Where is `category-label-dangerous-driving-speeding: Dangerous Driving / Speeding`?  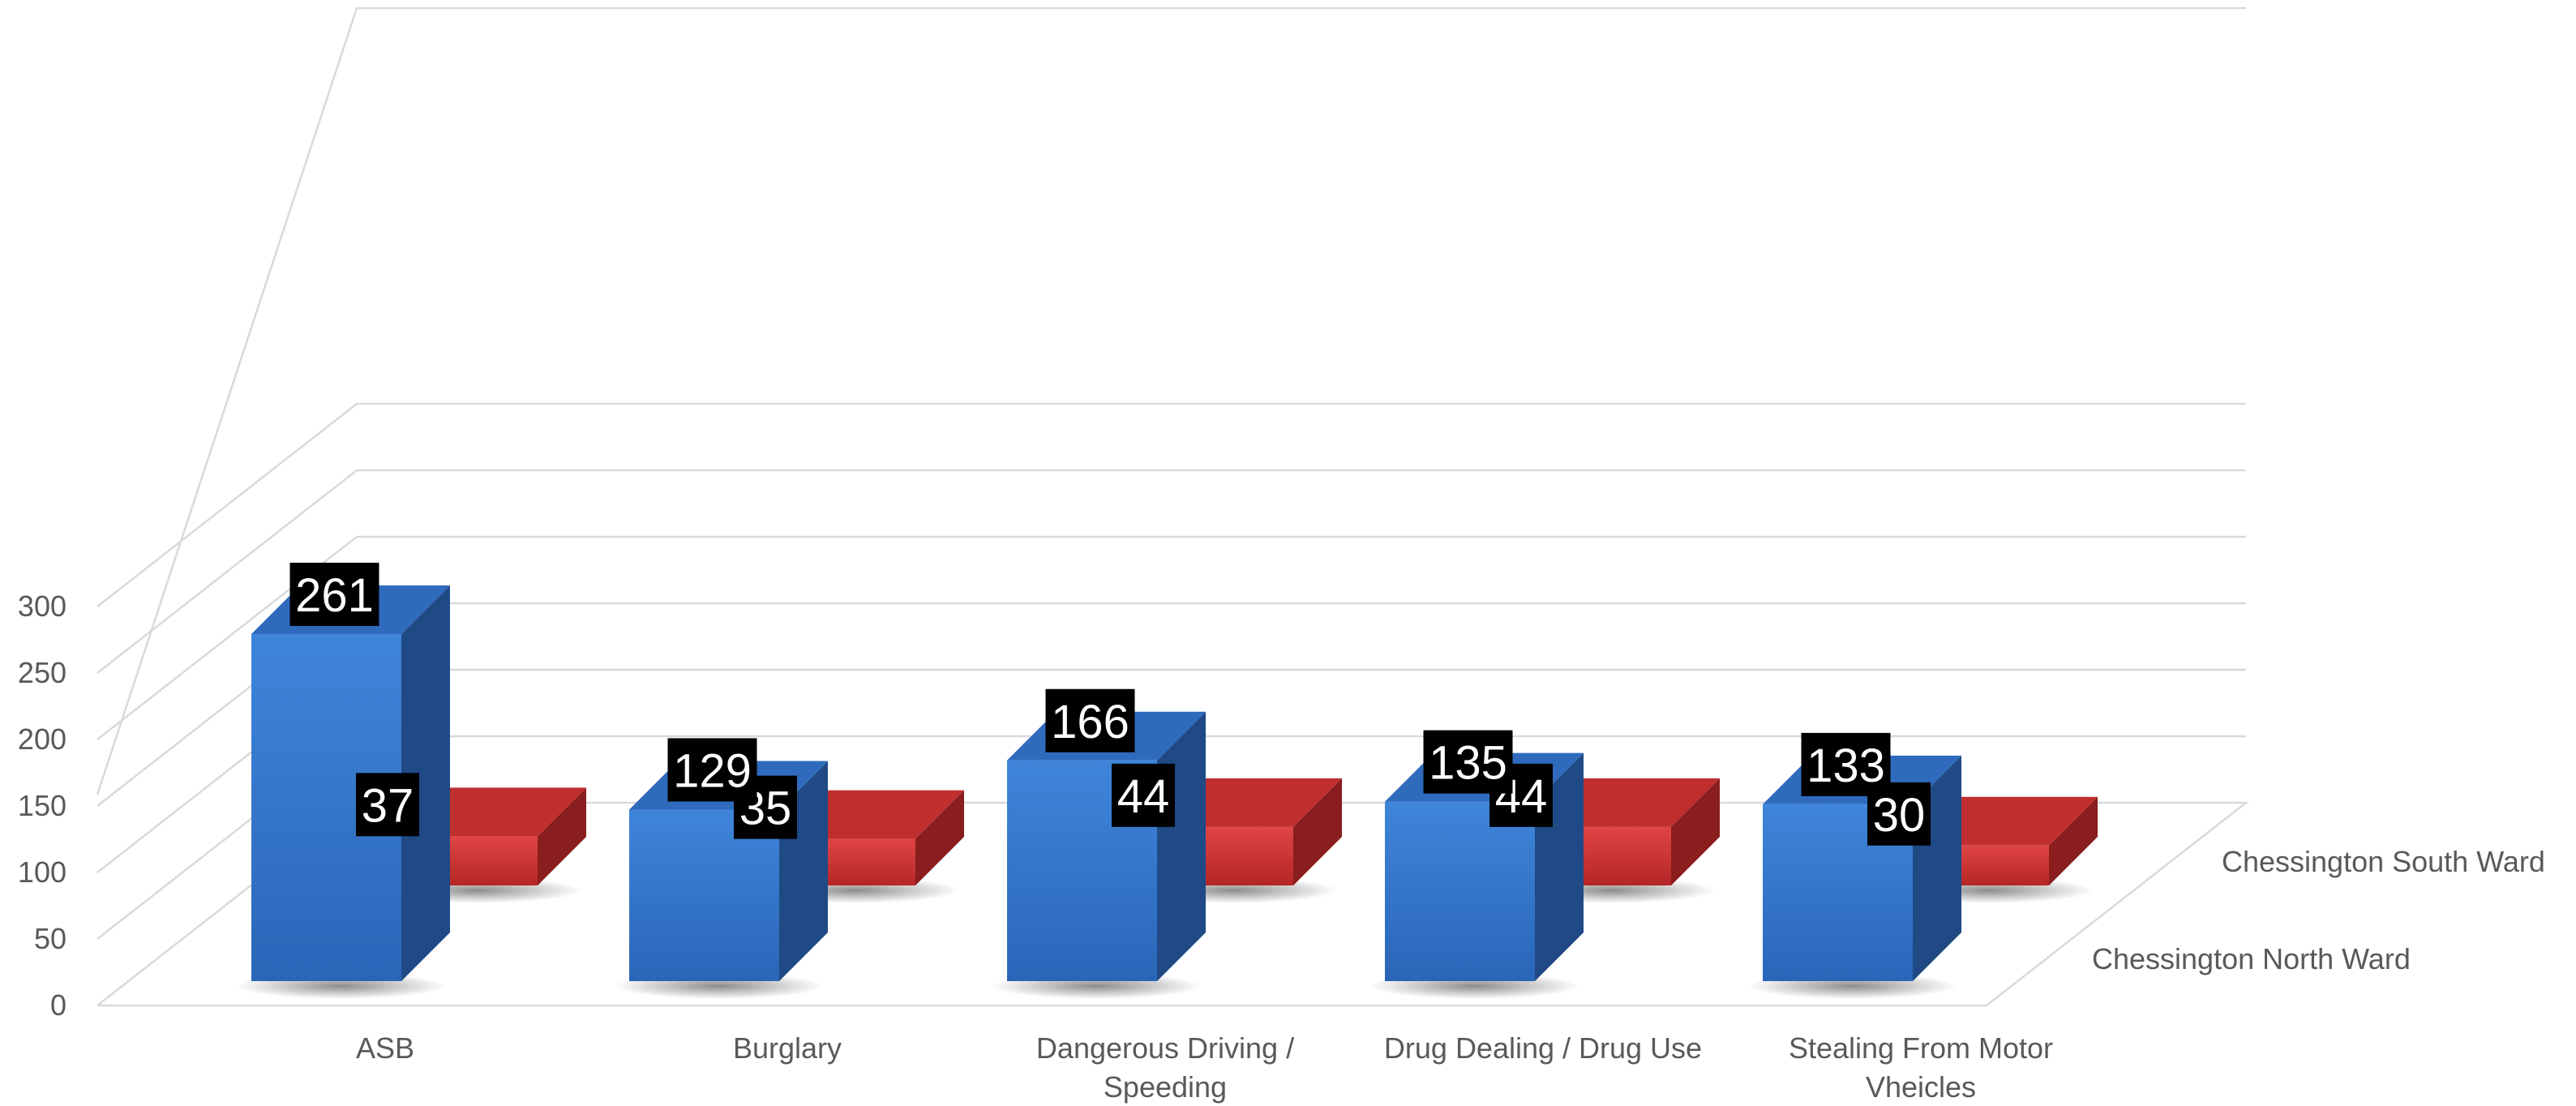
category-label-dangerous-driving-speeding: Dangerous Driving / Speeding is located at coordinates (1165, 1067).